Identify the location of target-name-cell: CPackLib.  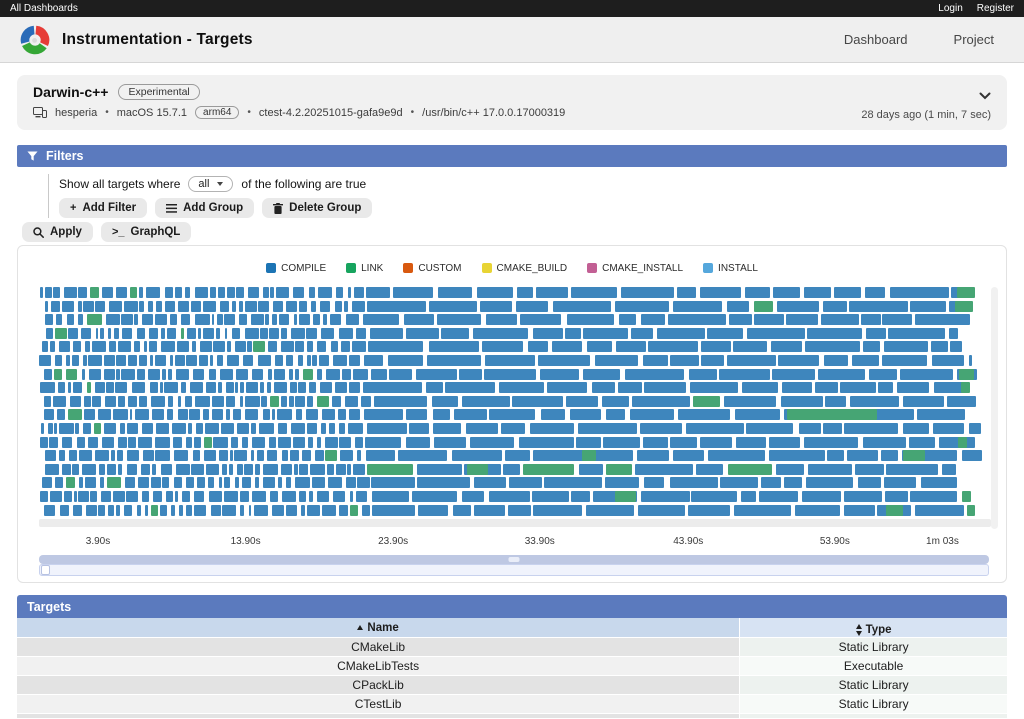
(378, 685).